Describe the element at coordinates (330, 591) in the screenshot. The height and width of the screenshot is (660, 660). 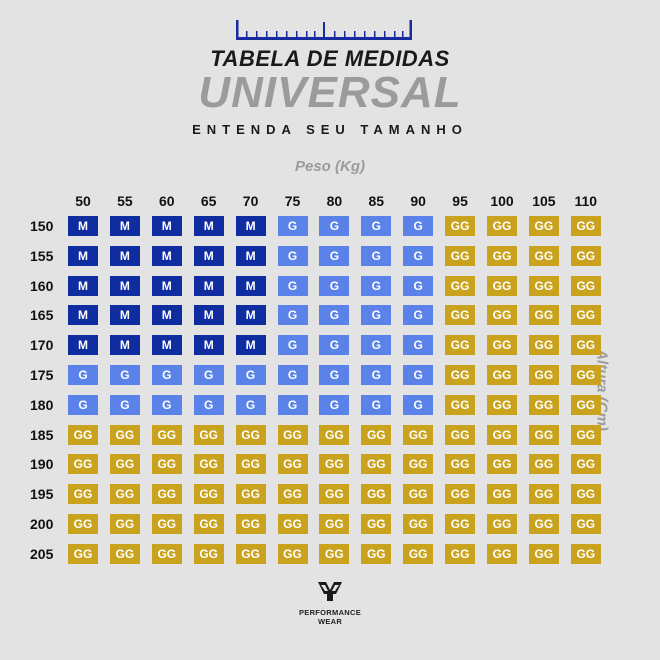
I see `brand-logo-icon` at that location.